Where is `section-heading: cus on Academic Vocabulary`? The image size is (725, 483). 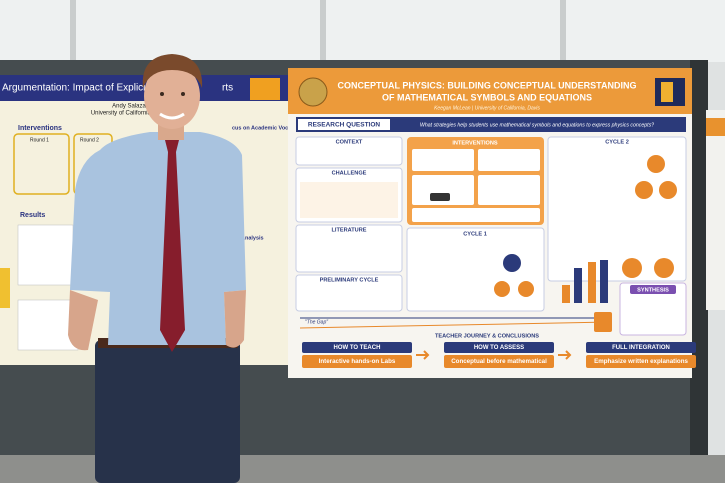
section-heading: cus on Academic Vocabulary is located at coordinates (270, 128).